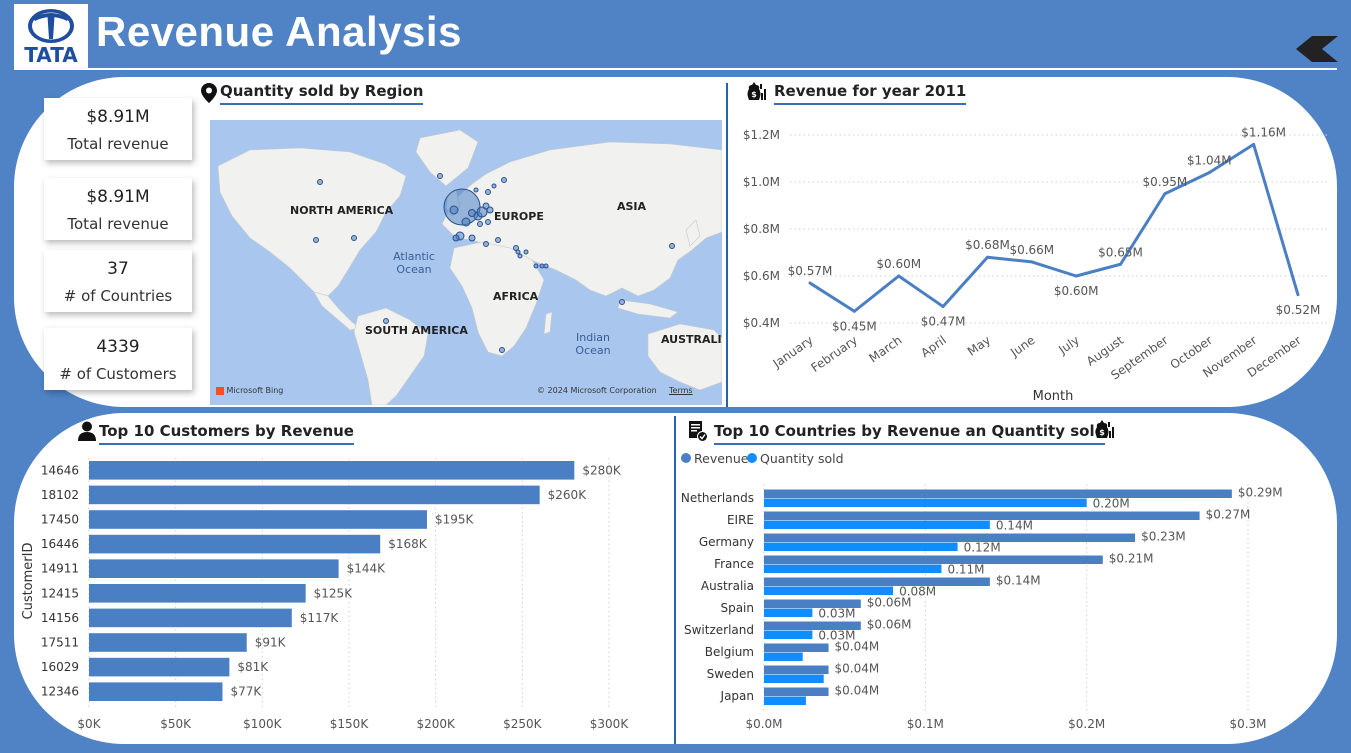 The image size is (1351, 753). I want to click on revenue-series-line, so click(1054, 227).